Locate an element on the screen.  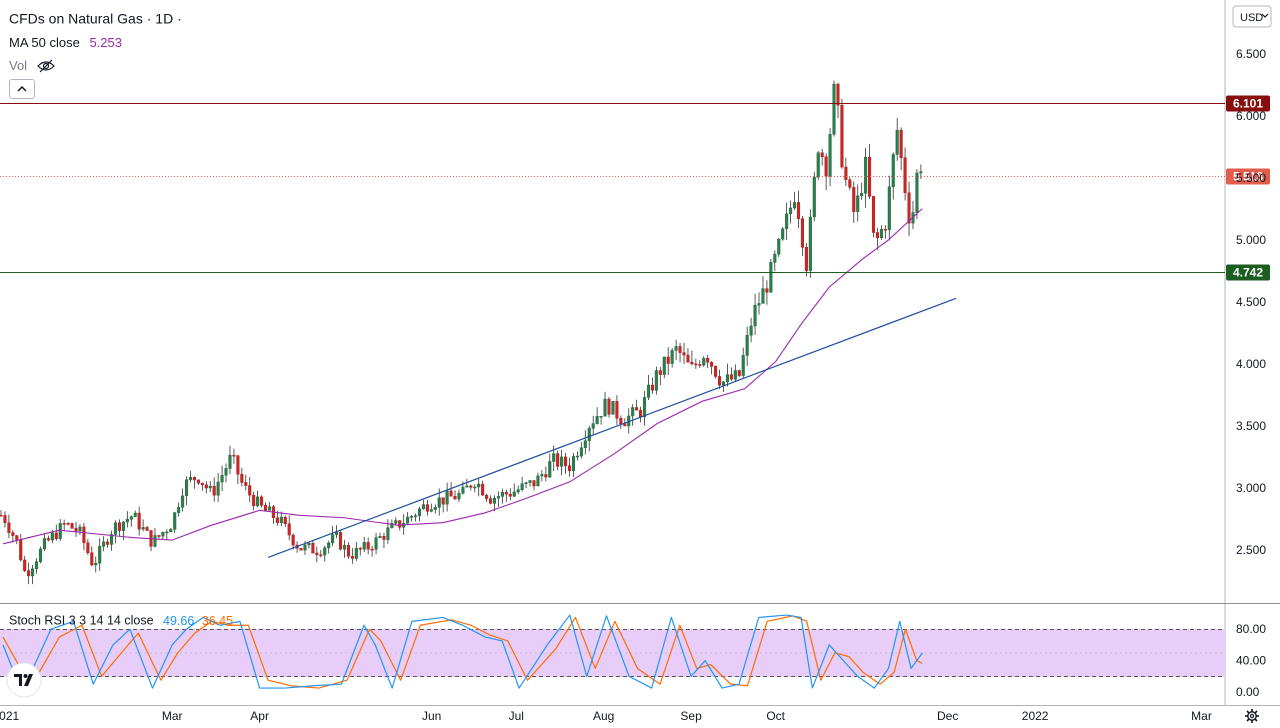
tradingview-logo is located at coordinates (24, 680).